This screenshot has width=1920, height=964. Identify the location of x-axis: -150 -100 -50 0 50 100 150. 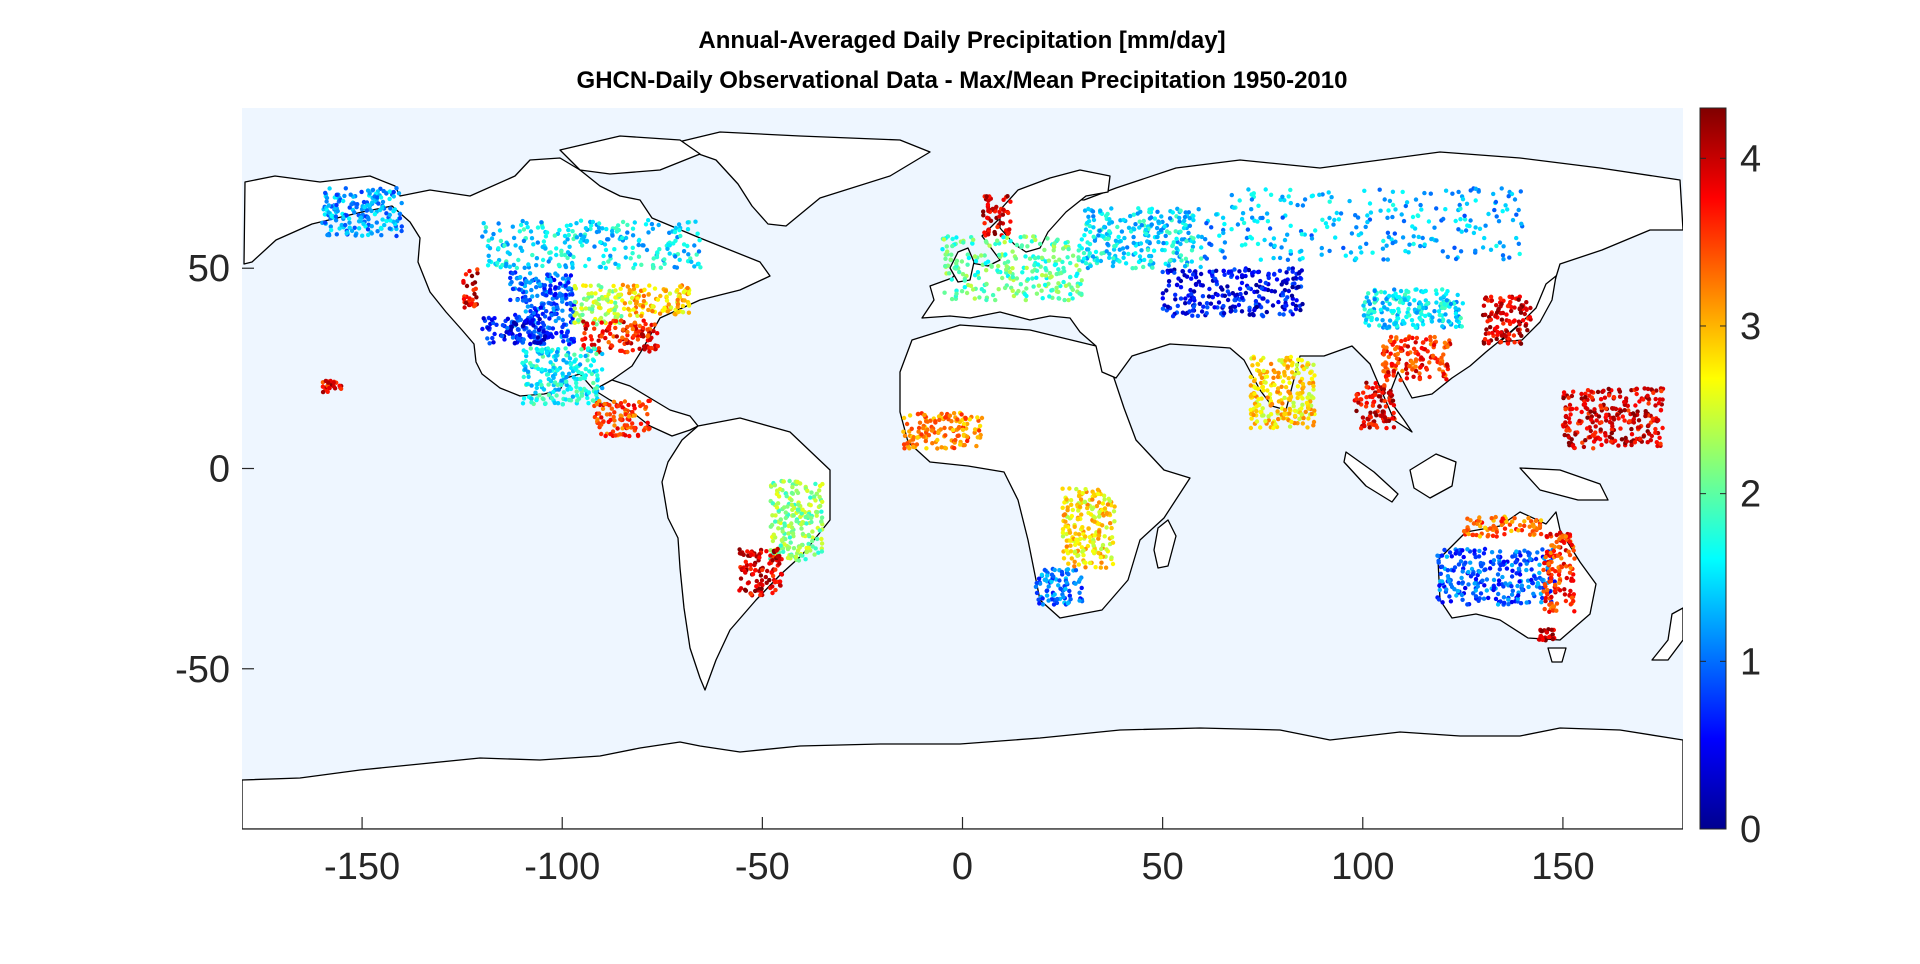
(959, 852).